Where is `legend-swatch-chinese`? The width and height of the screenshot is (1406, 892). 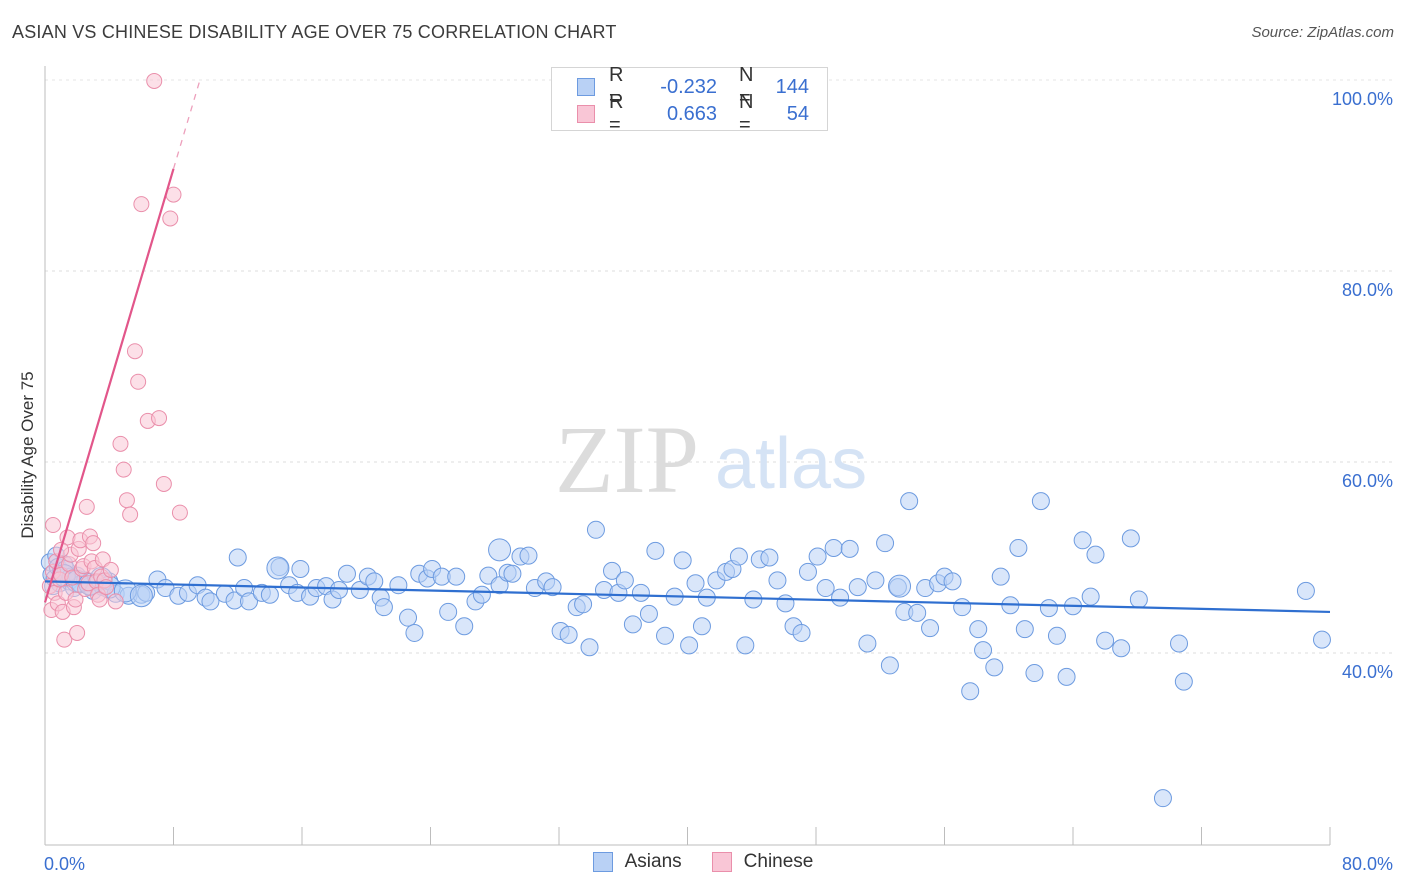
legend-swatch-chinese is located at coordinates (586, 114).